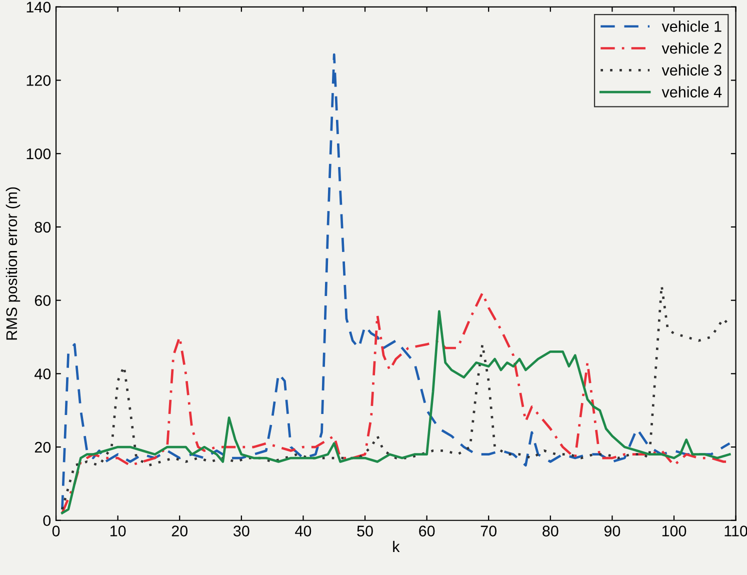 Image resolution: width=747 pixels, height=575 pixels. What do you see at coordinates (56, 531) in the screenshot?
I see `x-tick-label: 0` at bounding box center [56, 531].